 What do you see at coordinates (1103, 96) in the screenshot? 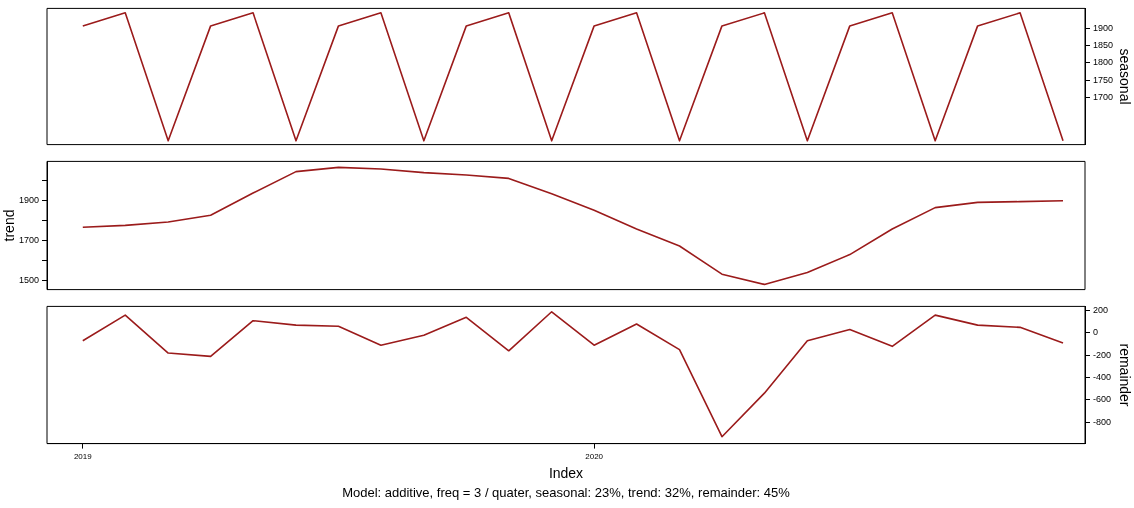
I see `y2-tick-label: 1700` at bounding box center [1103, 96].